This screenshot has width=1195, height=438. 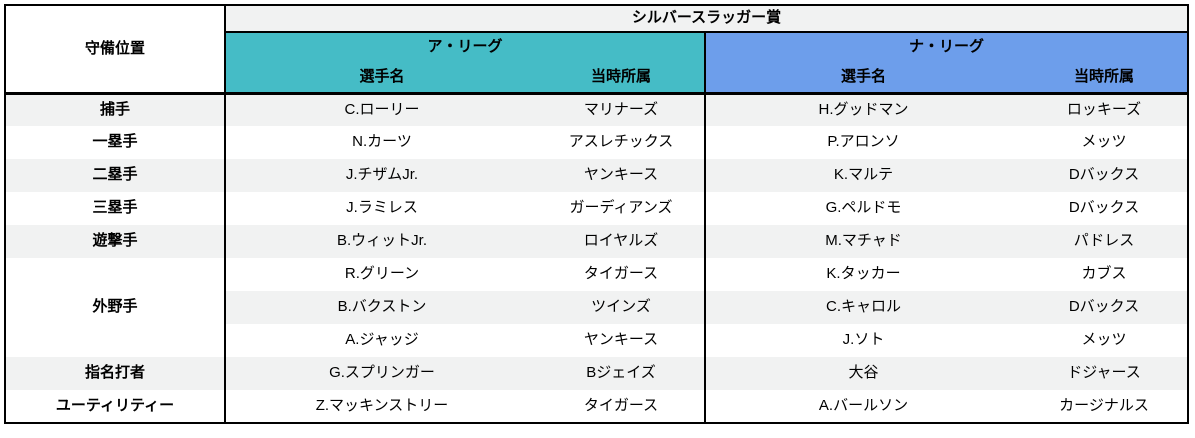 I want to click on al-player-cell: J.チザムJr., so click(x=381, y=175).